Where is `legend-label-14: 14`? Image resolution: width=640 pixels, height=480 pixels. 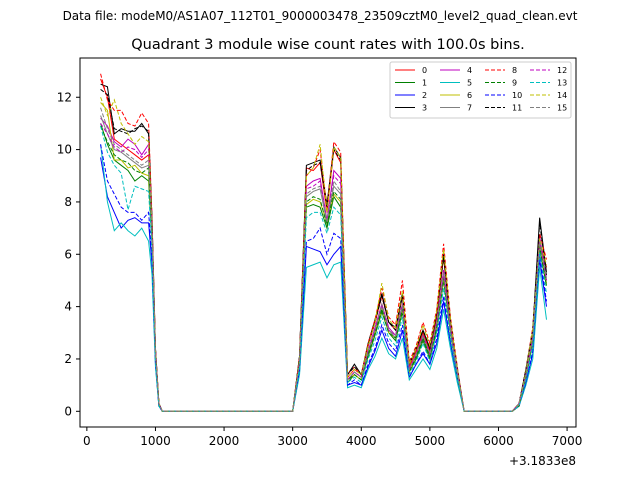 legend-label-14: 14 is located at coordinates (562, 95).